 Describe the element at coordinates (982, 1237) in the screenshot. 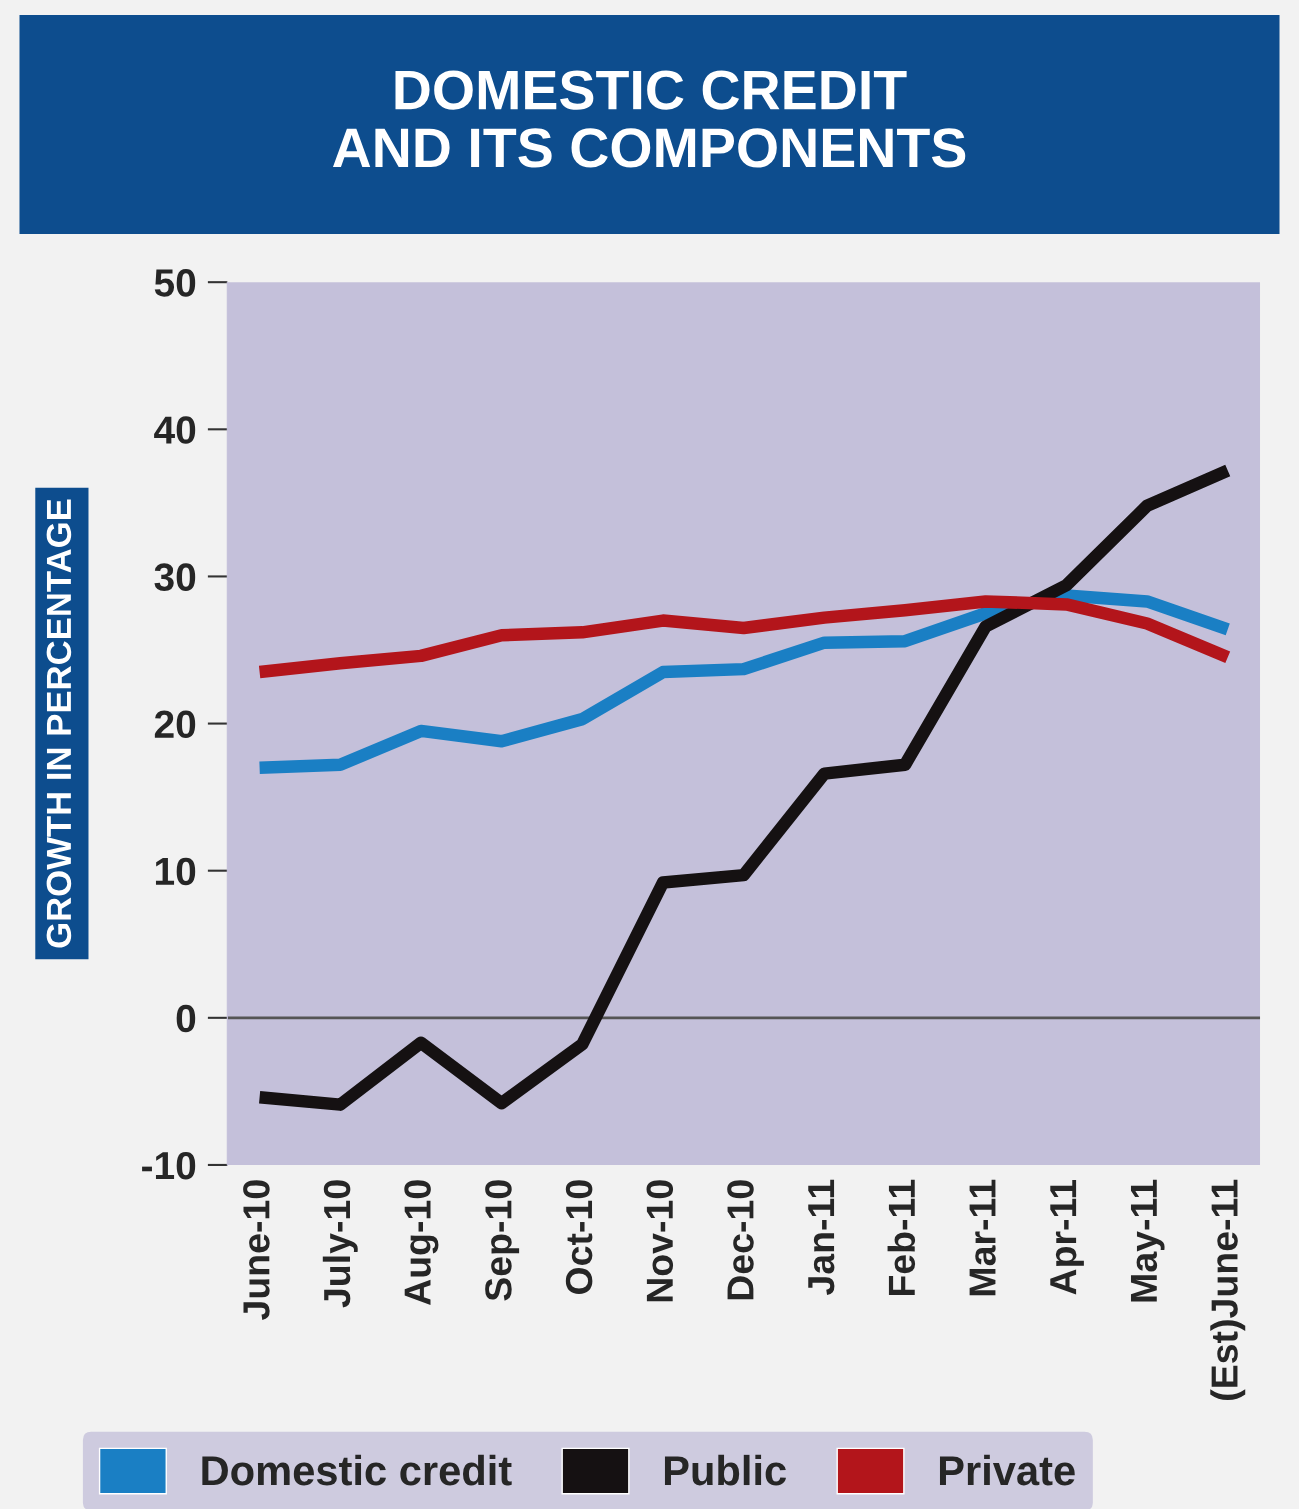

I see `x-tick-label: Mar-11` at that location.